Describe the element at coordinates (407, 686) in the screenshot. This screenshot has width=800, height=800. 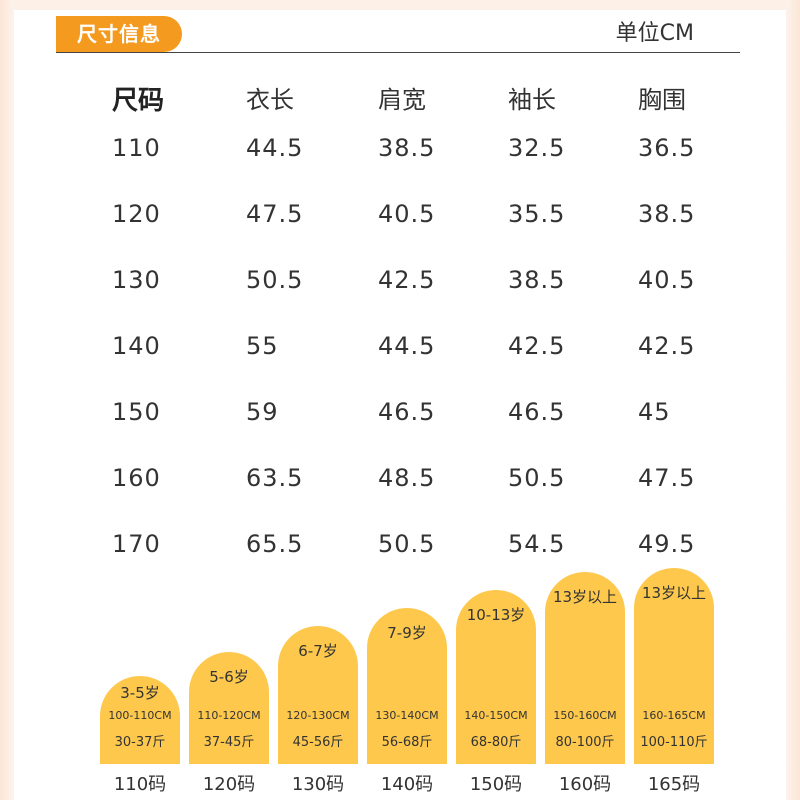
I see `size-guide-bar: 7-9岁 130-140CM 56-68斤` at that location.